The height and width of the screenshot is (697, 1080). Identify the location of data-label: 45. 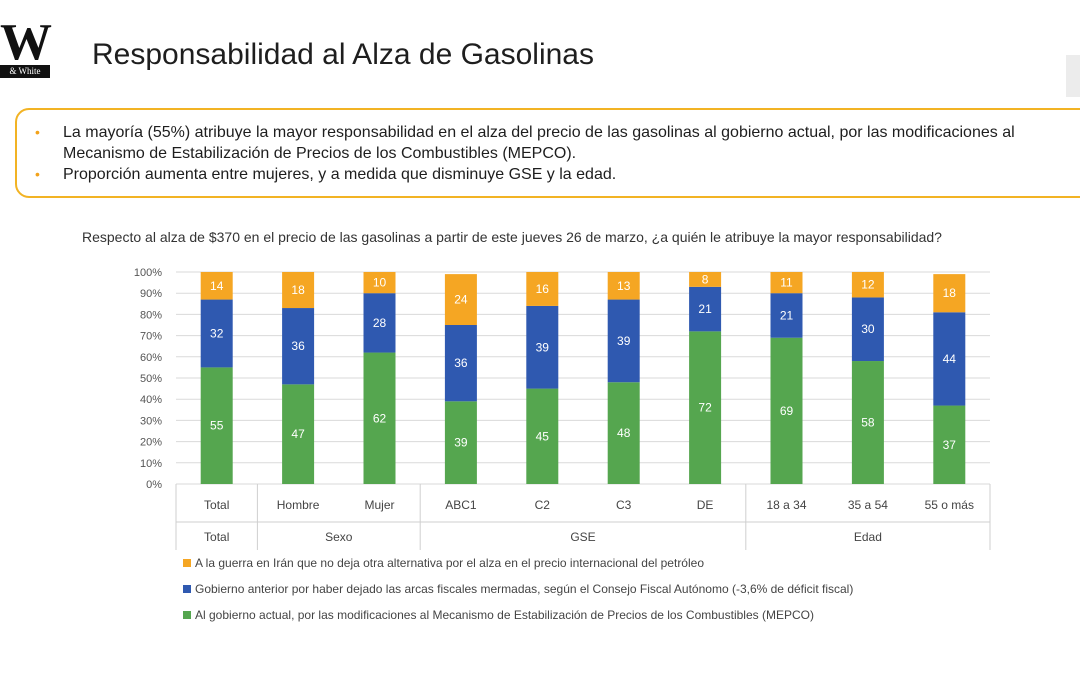
(543, 436).